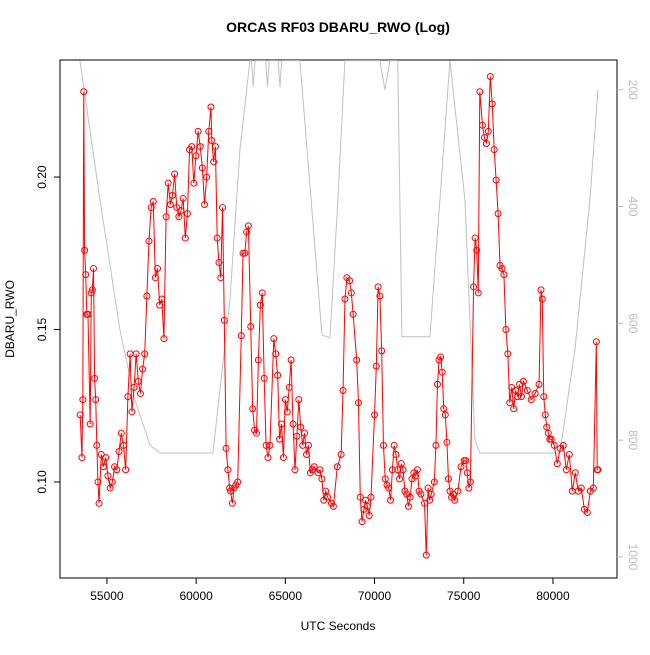 This screenshot has width=650, height=655. Describe the element at coordinates (286, 596) in the screenshot. I see `x-tick-label: 65000` at that location.